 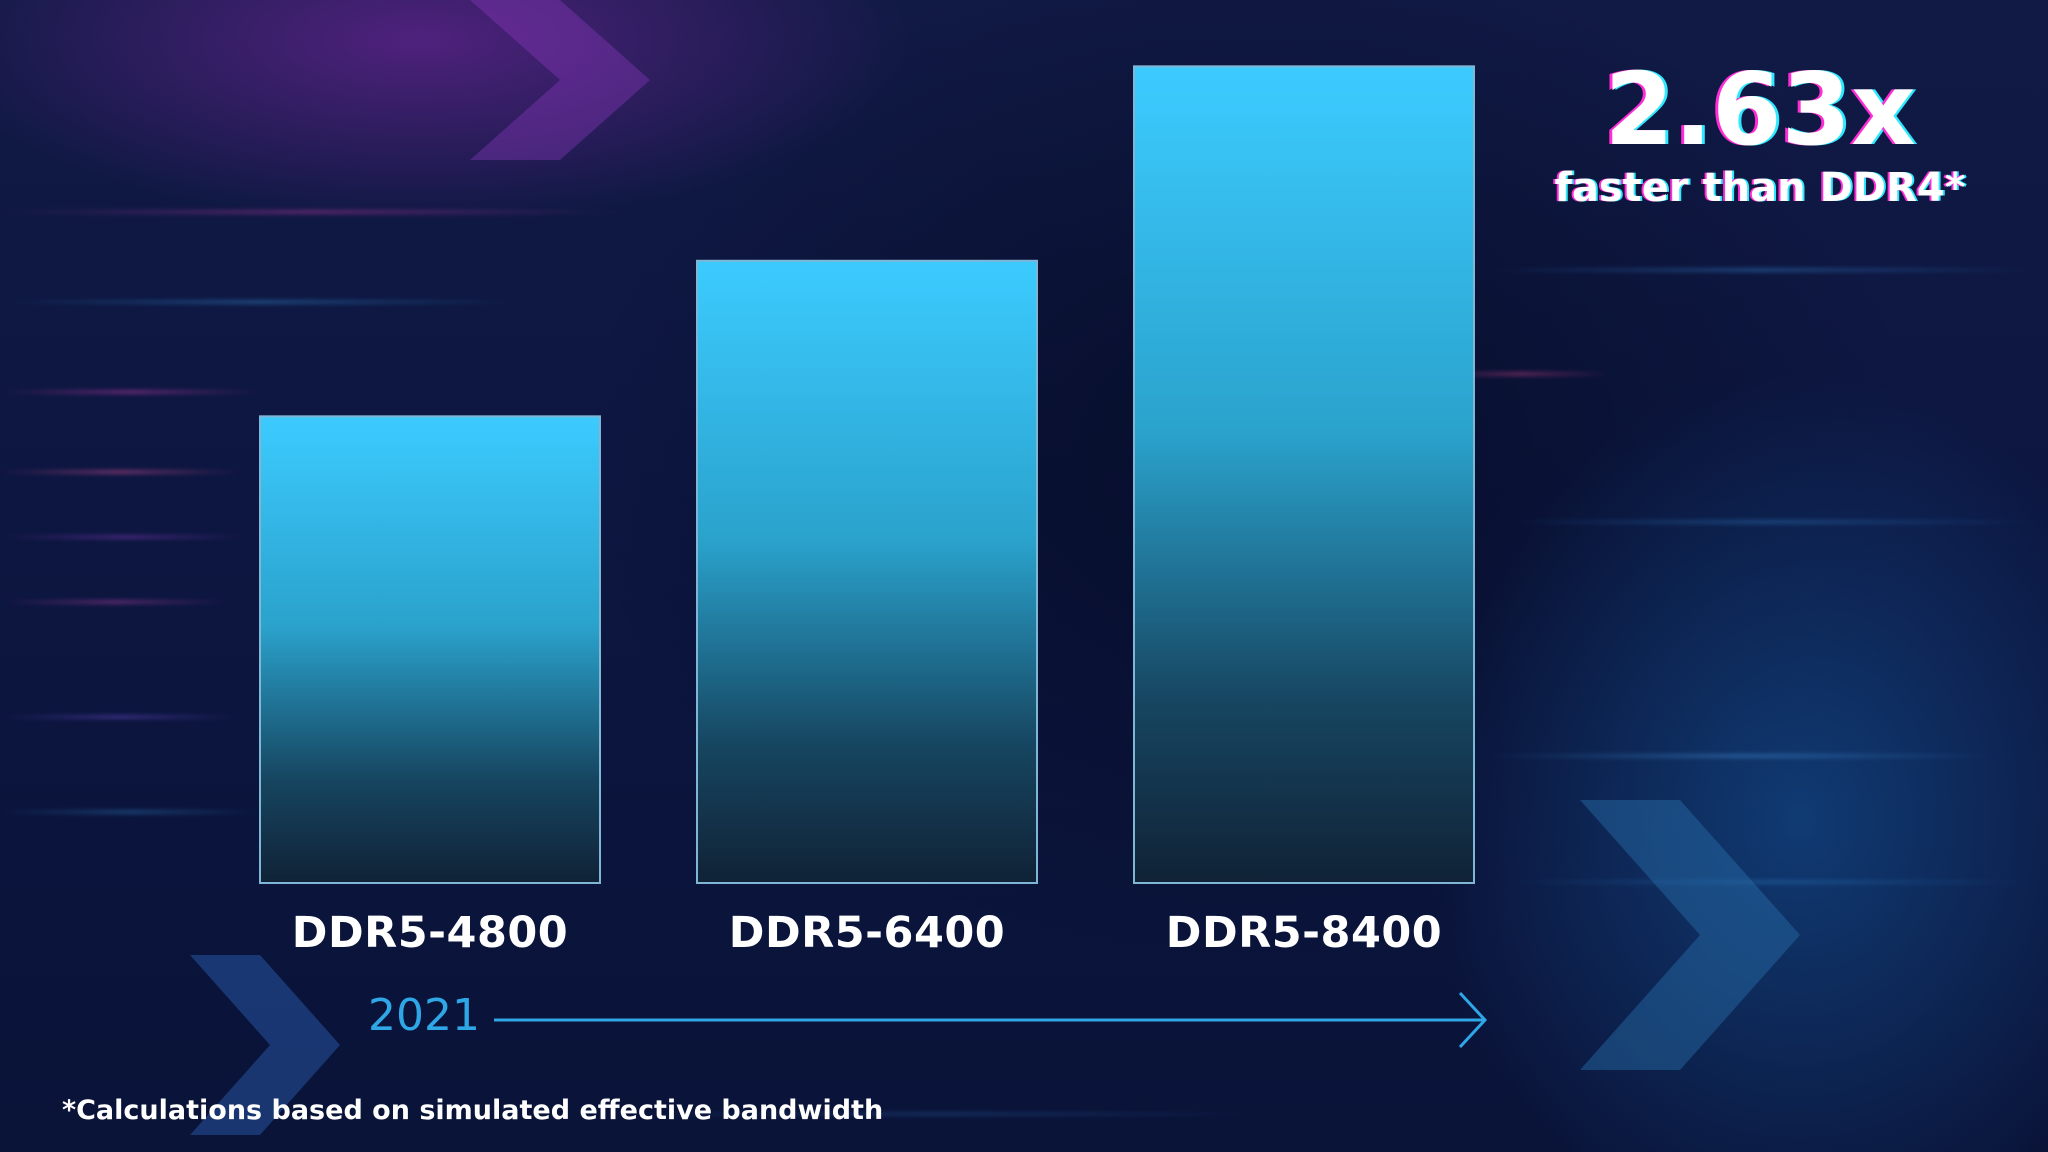 I want to click on speedup-value: 2.63x, so click(x=1760, y=109).